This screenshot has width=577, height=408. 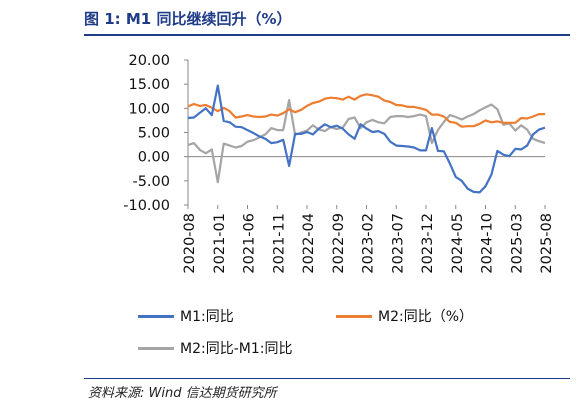 I want to click on legend-item-m1: M1:同比, so click(x=186, y=316).